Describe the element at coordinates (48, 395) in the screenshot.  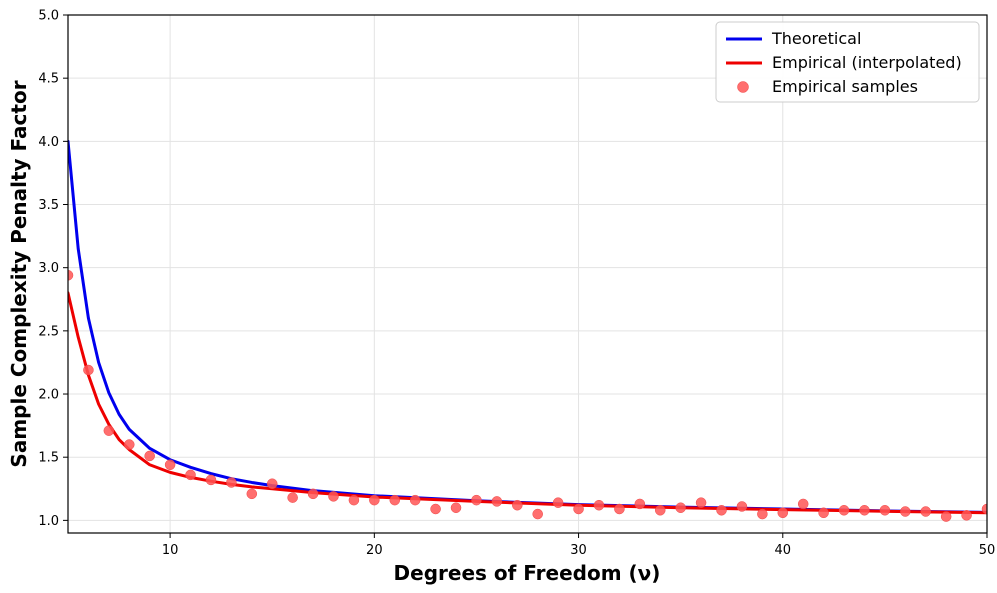
I see `y-tick-label: 2.0` at that location.